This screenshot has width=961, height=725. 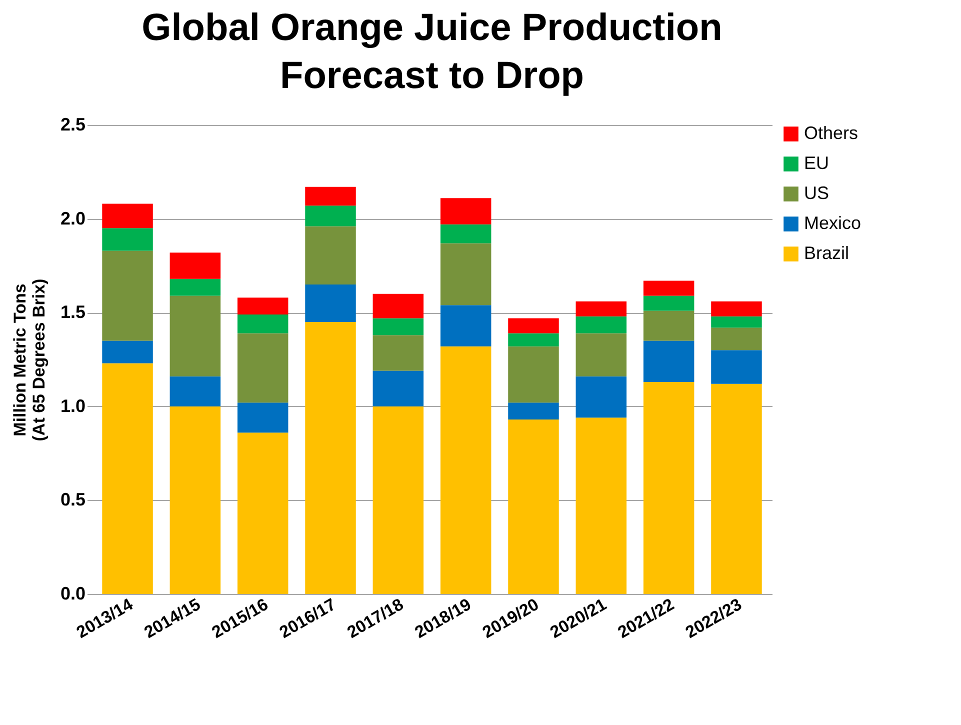 I want to click on chart-title: Global Orange Juice Production Forecast to Drop, so click(x=432, y=52).